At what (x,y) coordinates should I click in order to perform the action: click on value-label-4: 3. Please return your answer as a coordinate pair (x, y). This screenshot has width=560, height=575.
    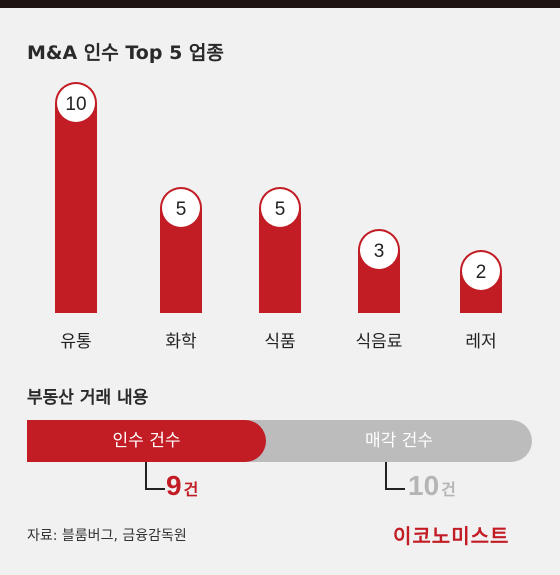
    Looking at the image, I should click on (379, 251).